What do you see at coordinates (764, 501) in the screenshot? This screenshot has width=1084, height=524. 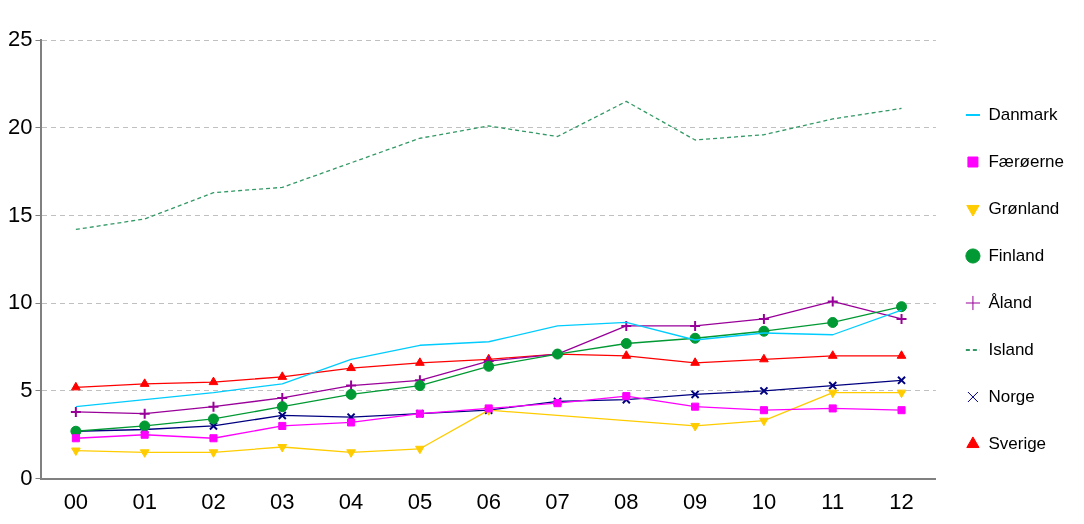 I see `x-tick-label: 10` at bounding box center [764, 501].